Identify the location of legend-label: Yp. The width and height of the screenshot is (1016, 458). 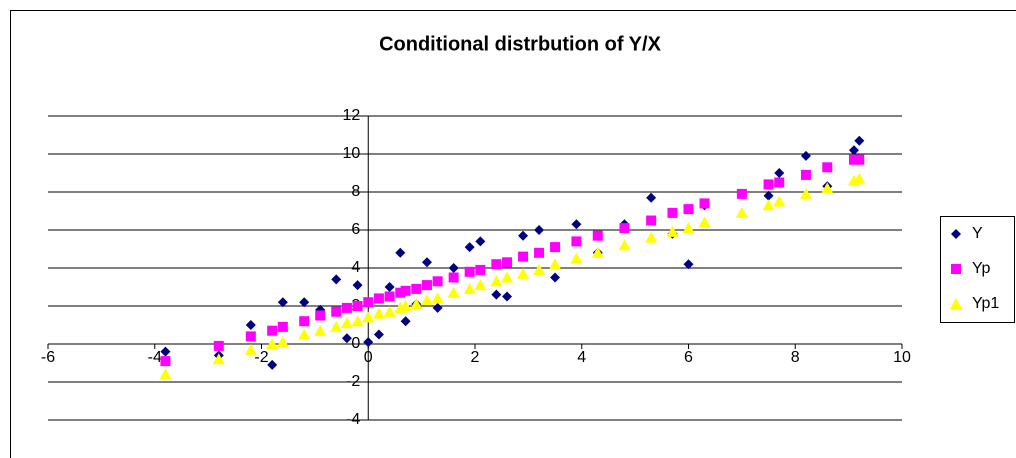
(981, 268).